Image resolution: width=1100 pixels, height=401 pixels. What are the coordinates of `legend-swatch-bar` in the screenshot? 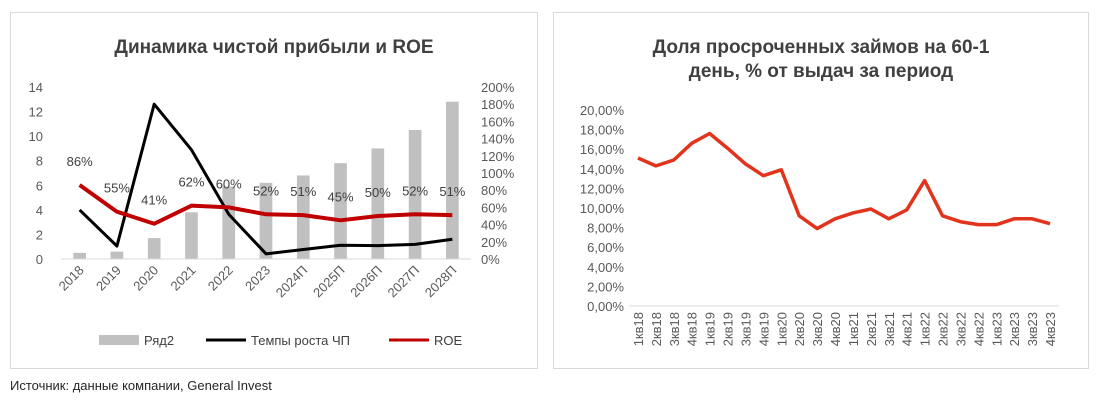 It's located at (119, 340).